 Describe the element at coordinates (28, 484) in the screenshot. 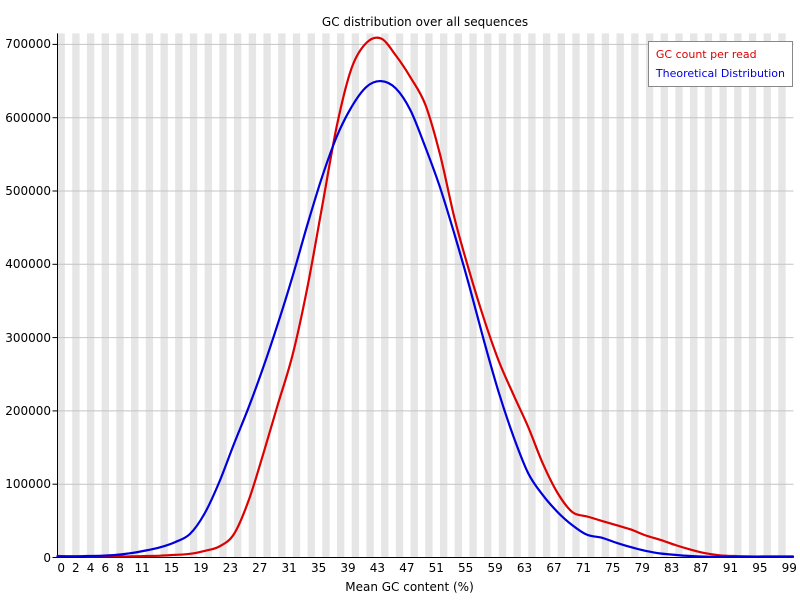

I see `y-axis-tick-label: 100000` at that location.